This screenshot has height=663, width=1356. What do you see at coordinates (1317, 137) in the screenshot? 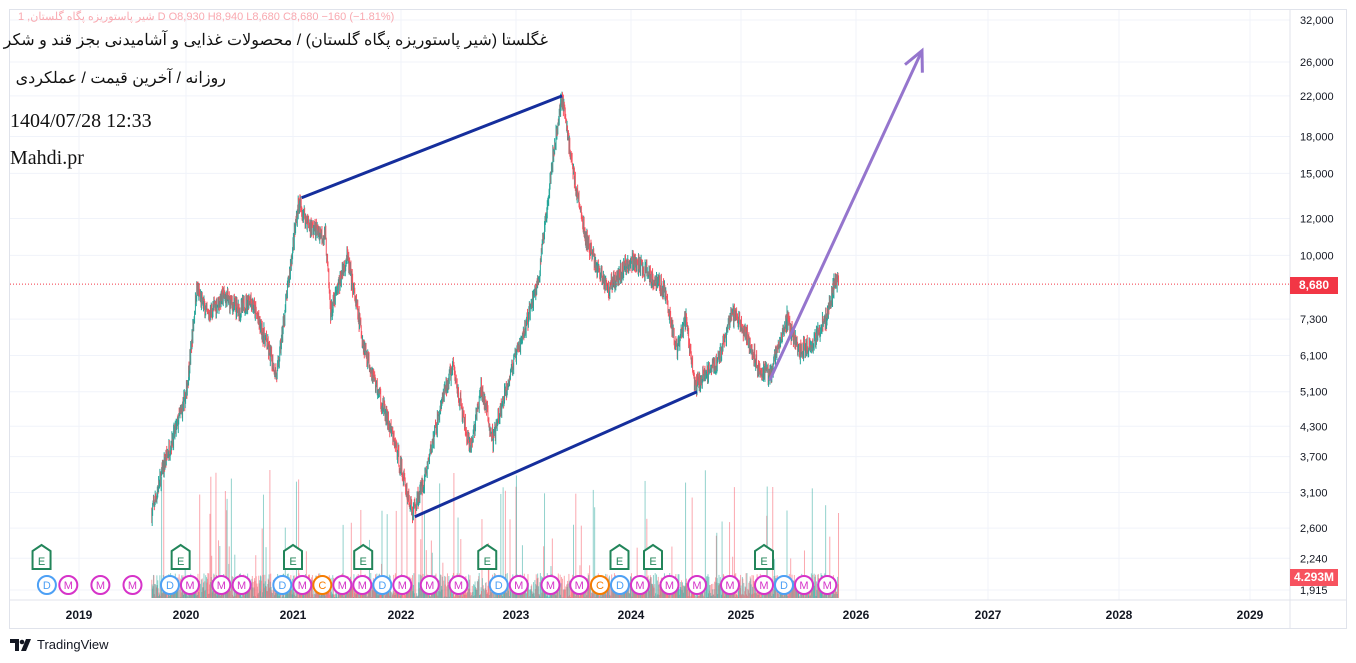
I see `y-tick-label: 18,000` at bounding box center [1317, 137].